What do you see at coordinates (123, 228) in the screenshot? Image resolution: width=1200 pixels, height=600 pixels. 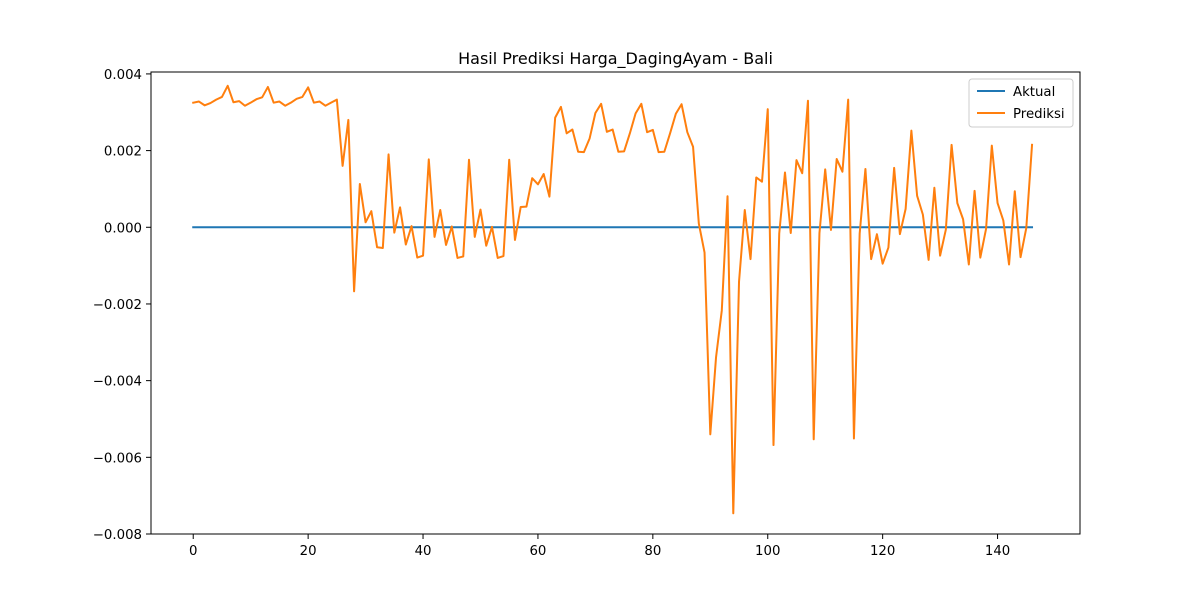 I see `y-tick-label: 0.000` at bounding box center [123, 228].